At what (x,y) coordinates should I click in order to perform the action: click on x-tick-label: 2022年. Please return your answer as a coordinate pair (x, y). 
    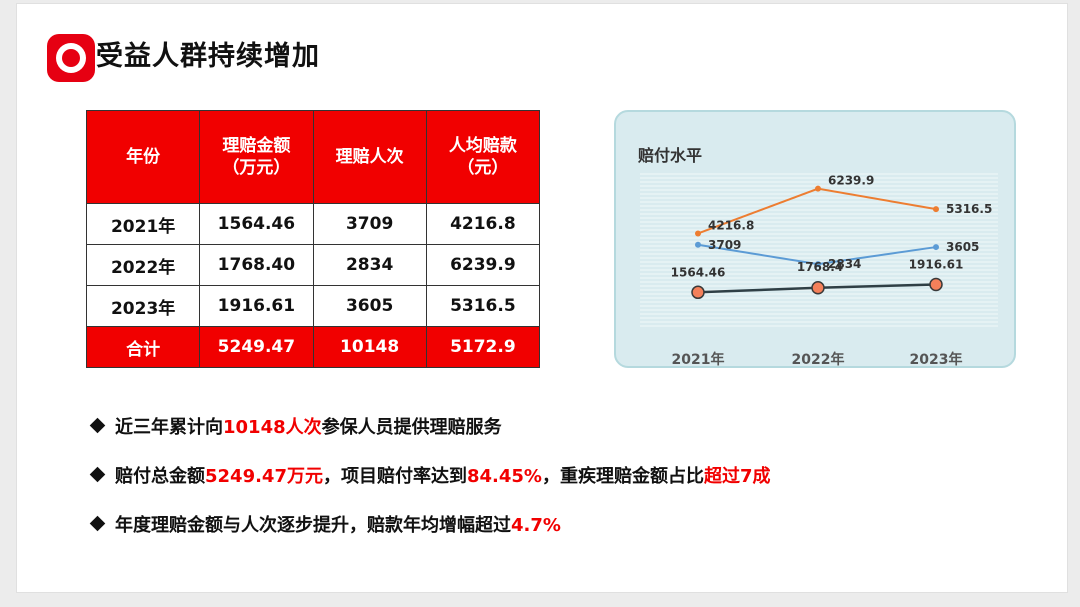
    Looking at the image, I should click on (818, 358).